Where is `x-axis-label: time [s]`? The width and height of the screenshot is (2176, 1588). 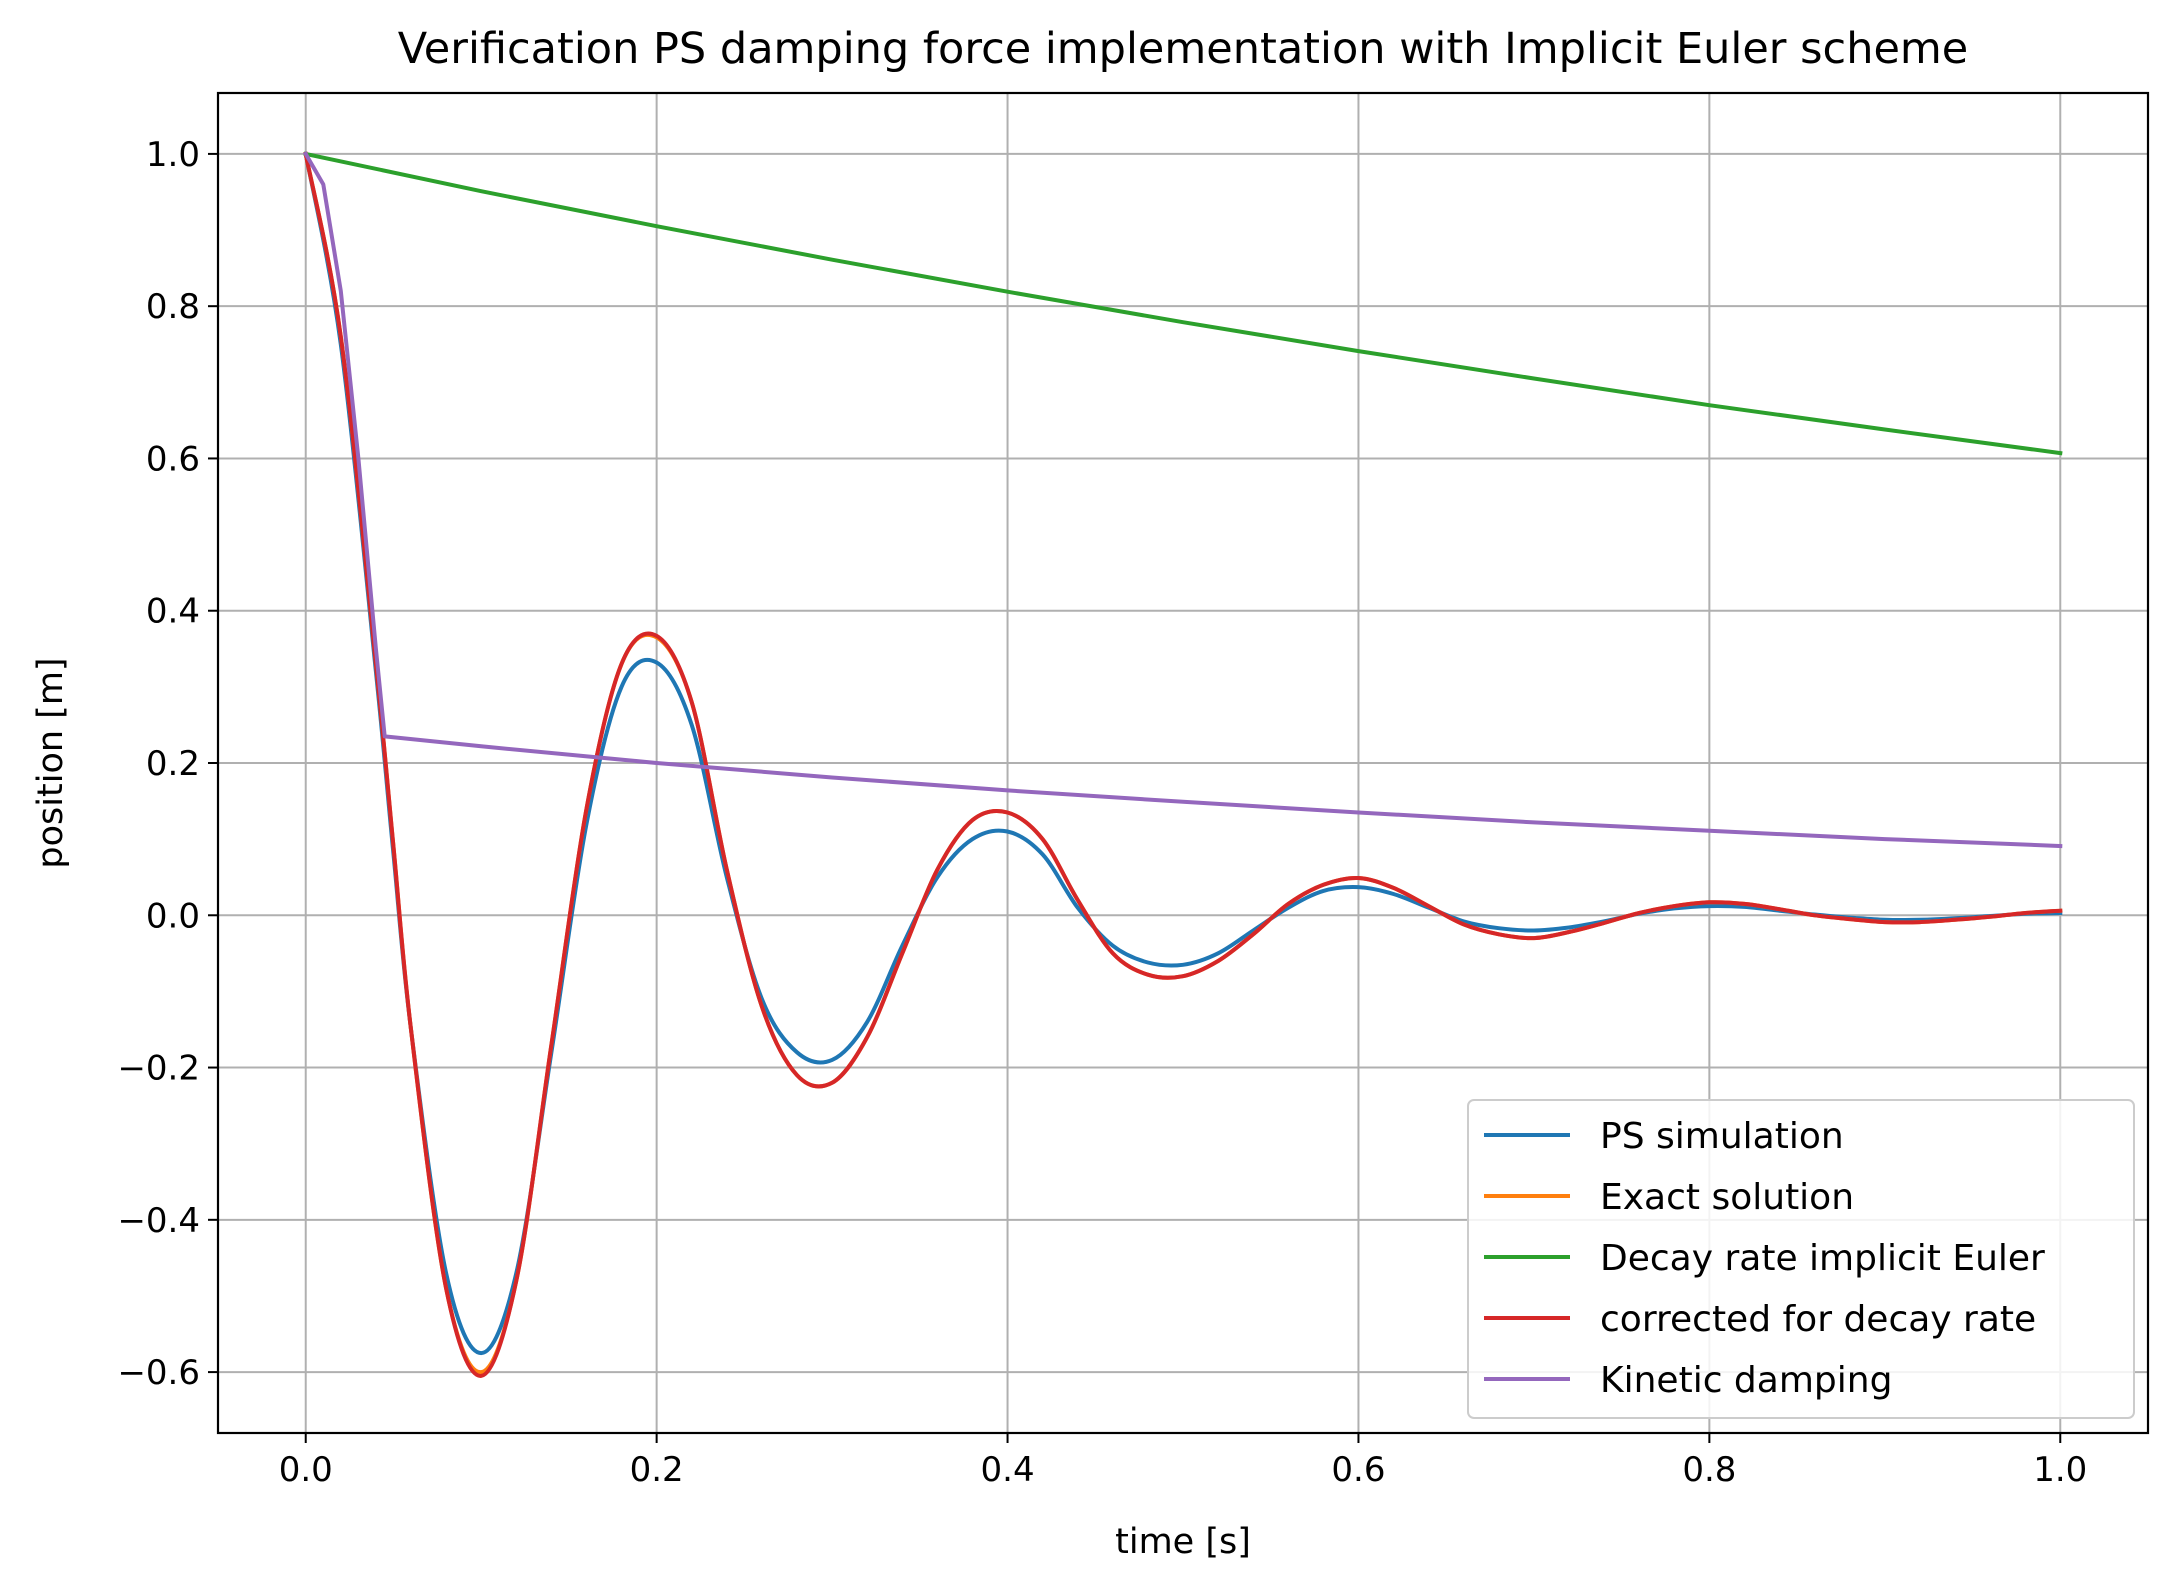 x-axis-label: time [s] is located at coordinates (1183, 1542).